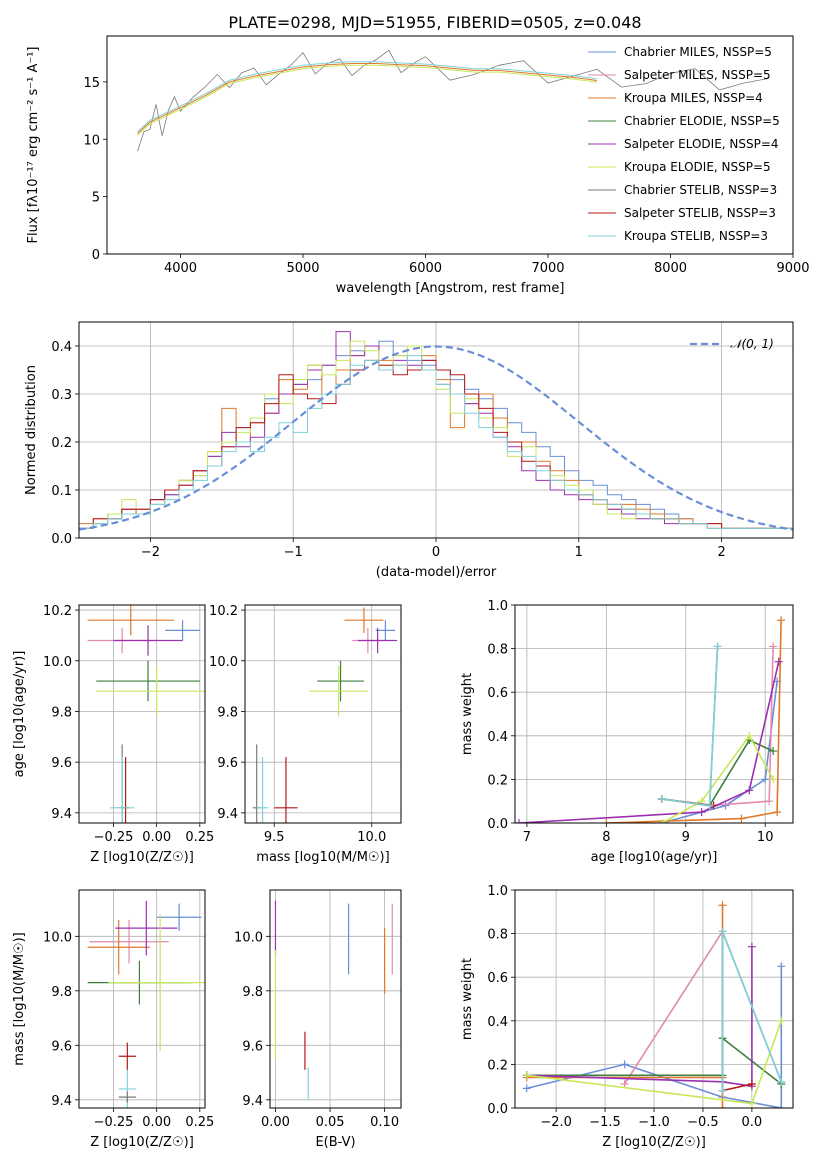 This screenshot has height=1170, width=819. Describe the element at coordinates (697, 75) in the screenshot. I see `legend-entry: Salpeter MILES, NSSP=5` at that location.